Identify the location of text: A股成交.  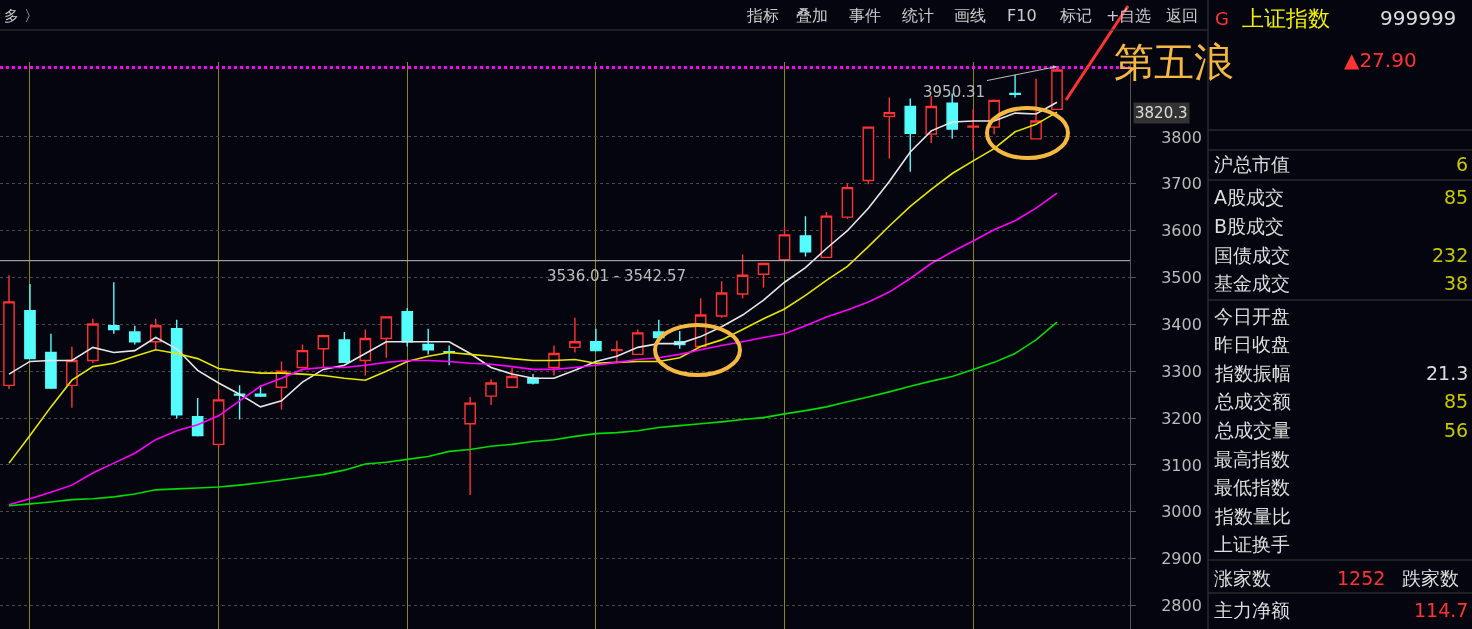
(1249, 197).